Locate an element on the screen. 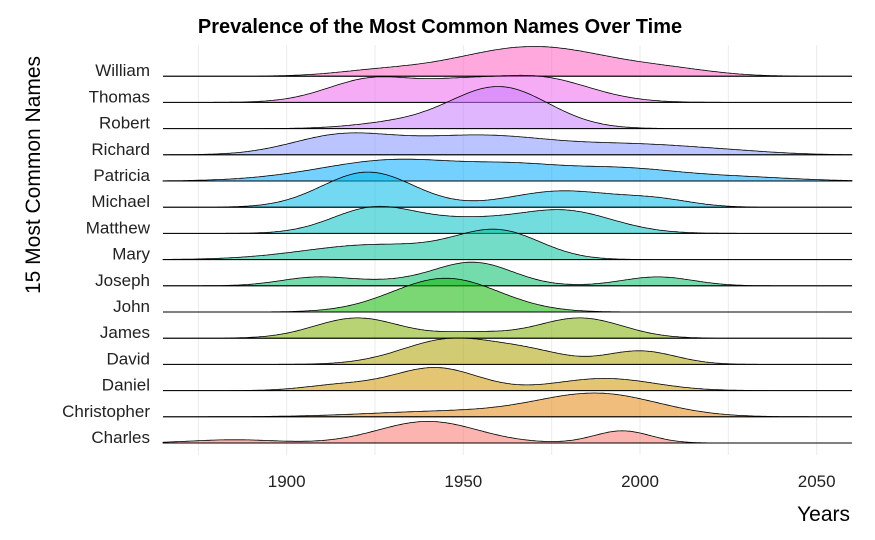  ridge-daniel is located at coordinates (507, 379).